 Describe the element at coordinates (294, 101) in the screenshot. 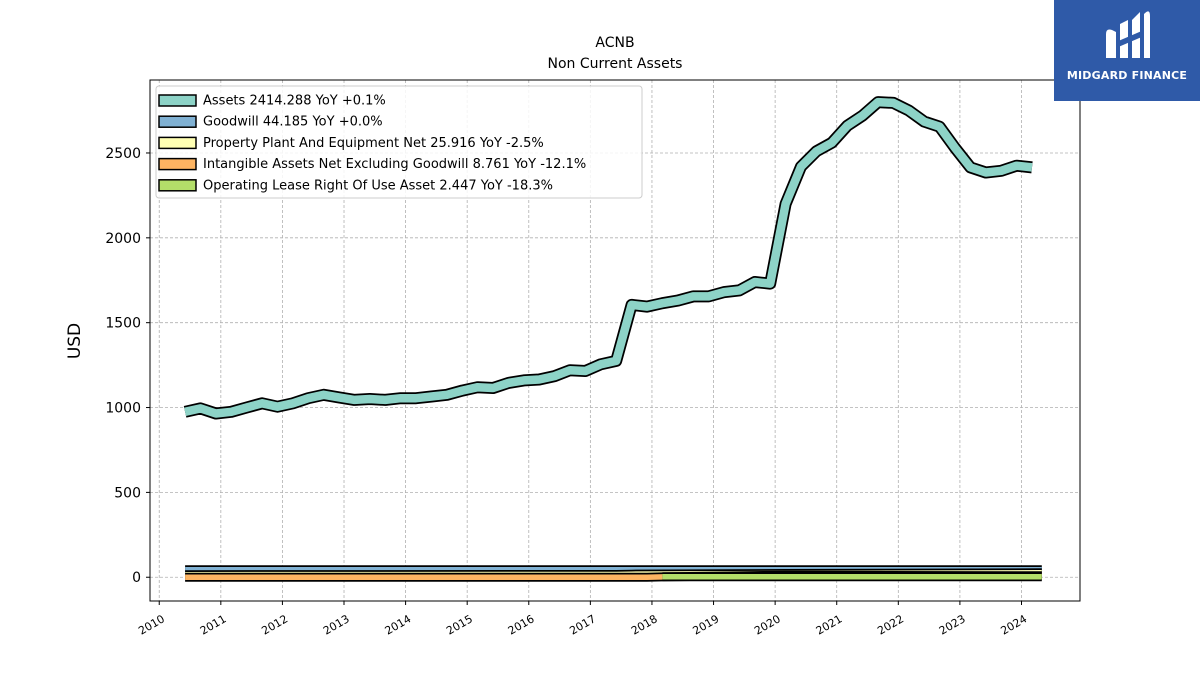

I see `legend-label: Assets 2414.288 YoY +0.1%` at that location.